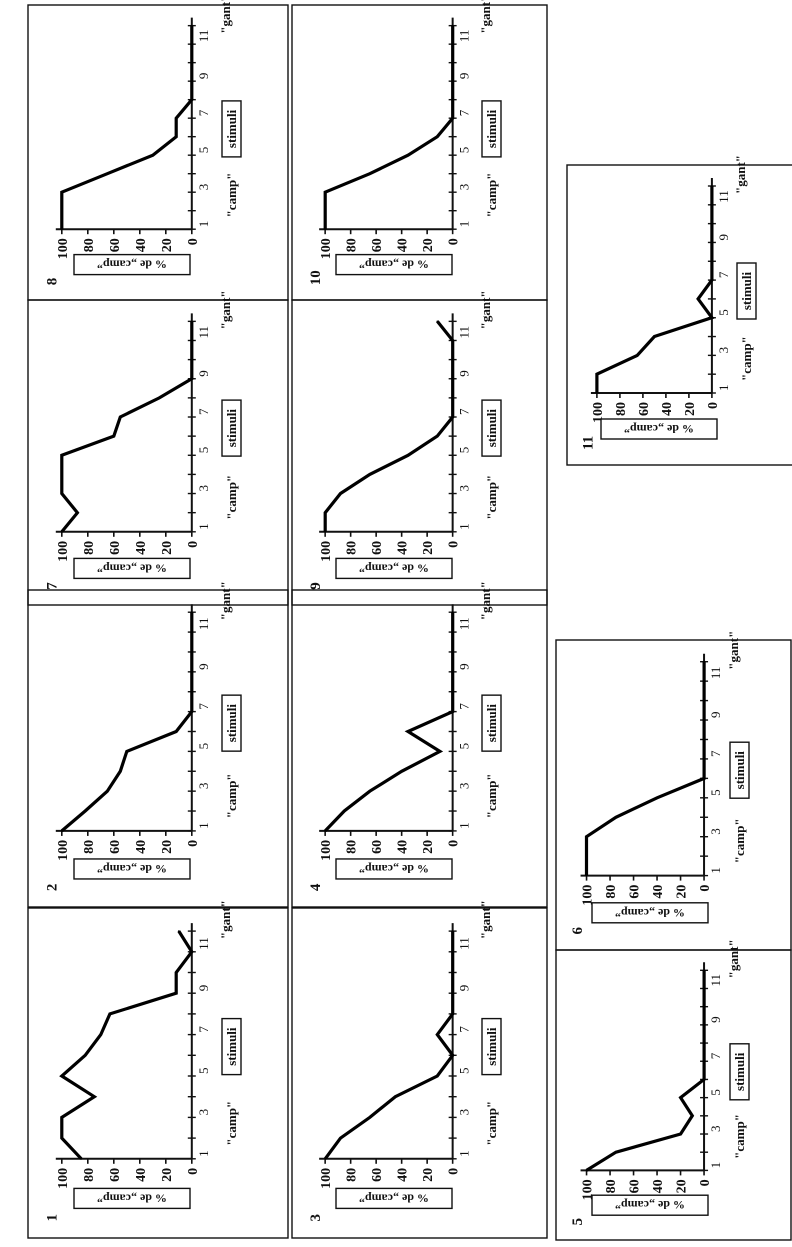 This screenshot has height=1247, width=792. I want to click on x-tick-label: 3, so click(464, 488).